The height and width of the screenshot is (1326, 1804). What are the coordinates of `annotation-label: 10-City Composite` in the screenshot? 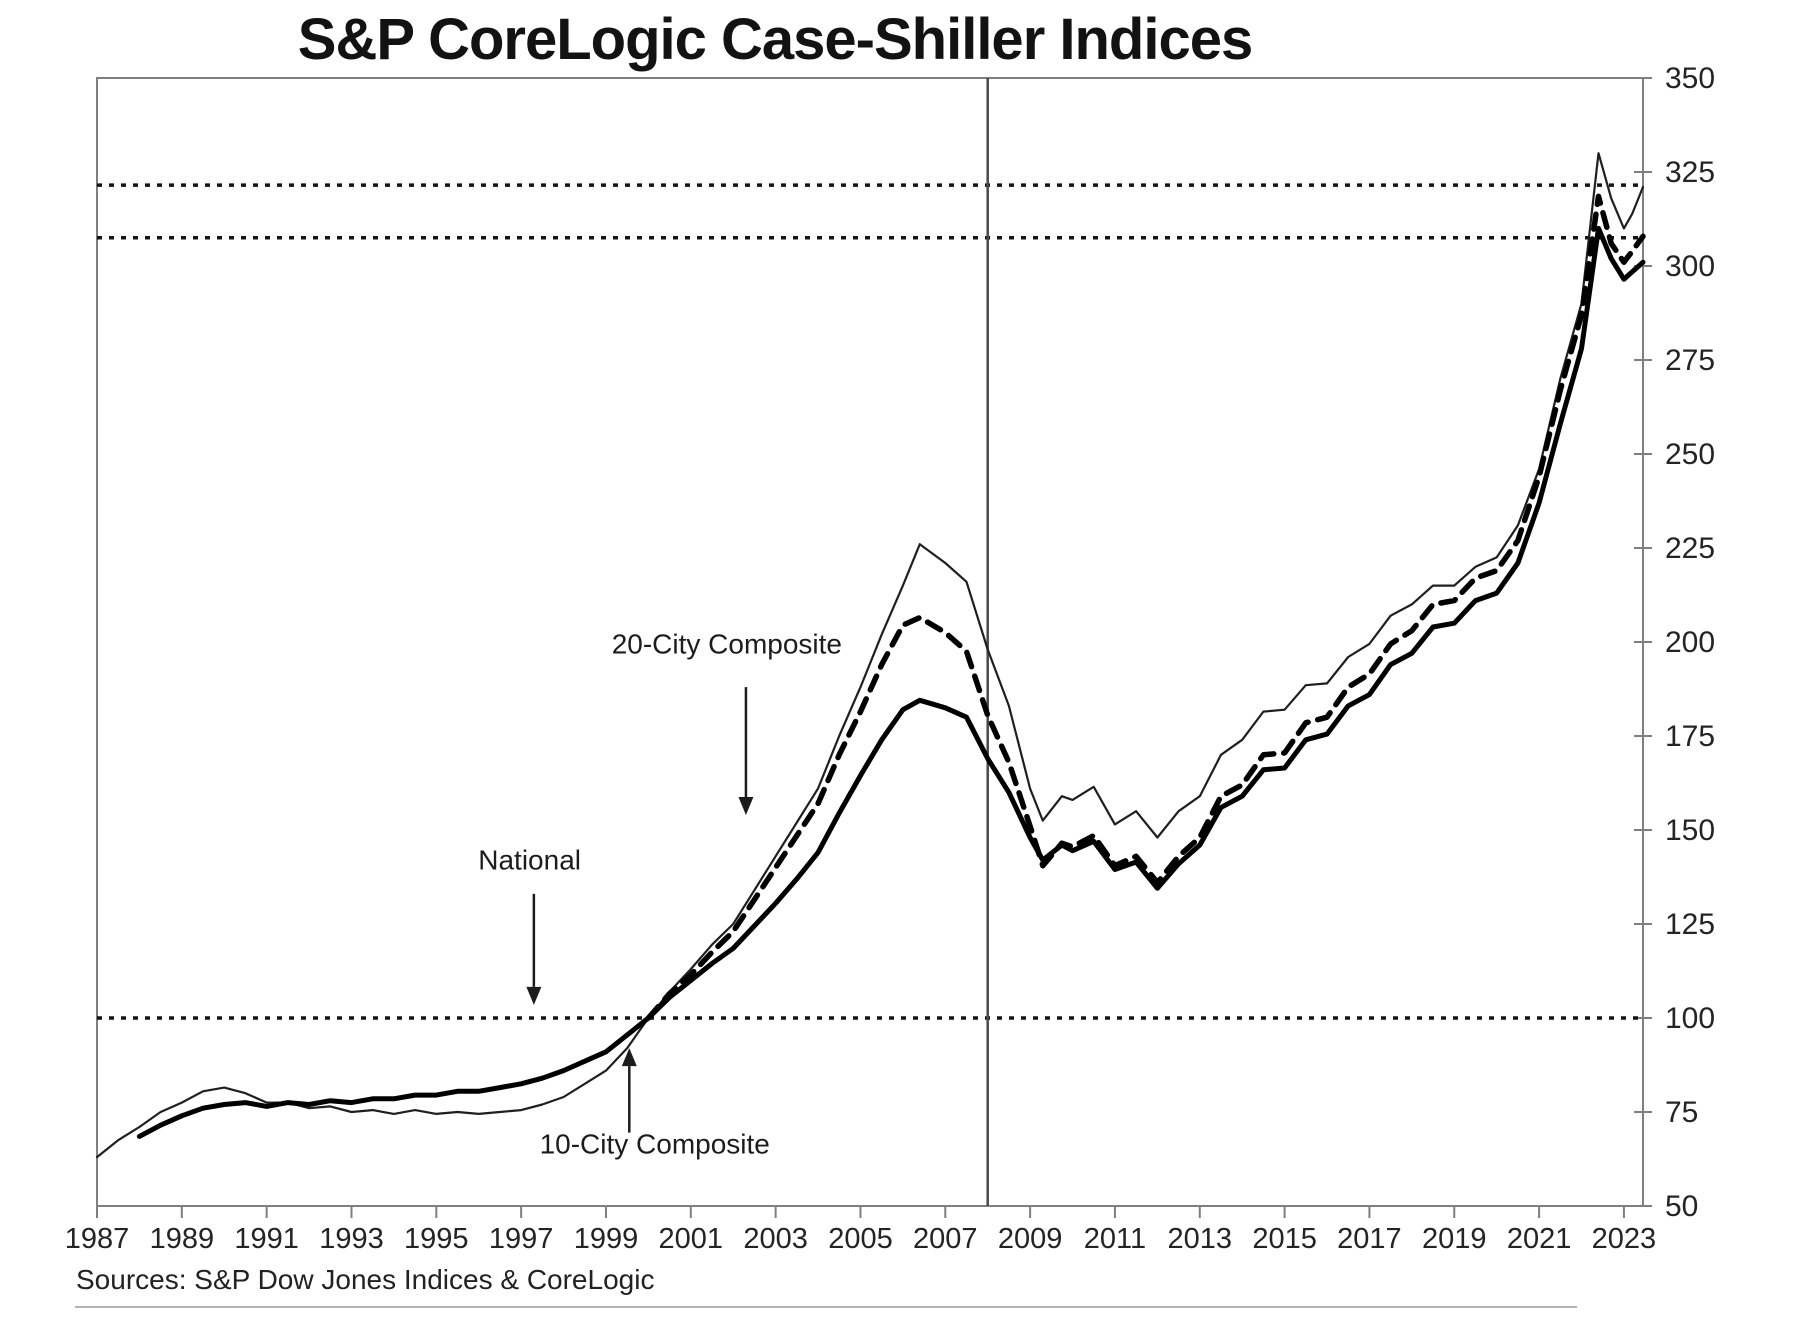 It's located at (655, 1143).